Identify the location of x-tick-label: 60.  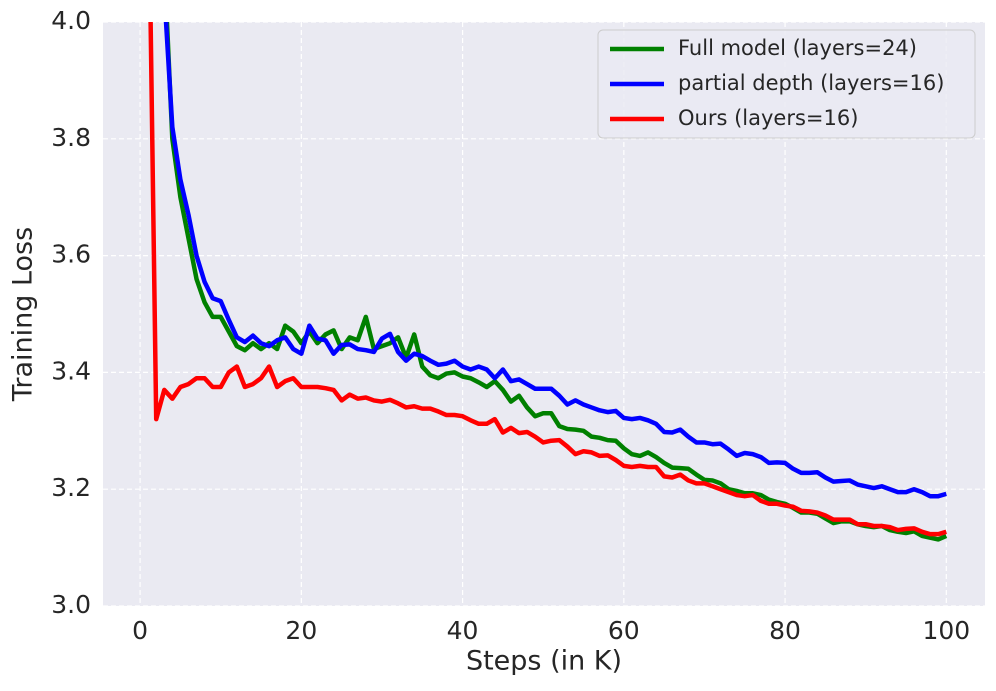
(624, 630).